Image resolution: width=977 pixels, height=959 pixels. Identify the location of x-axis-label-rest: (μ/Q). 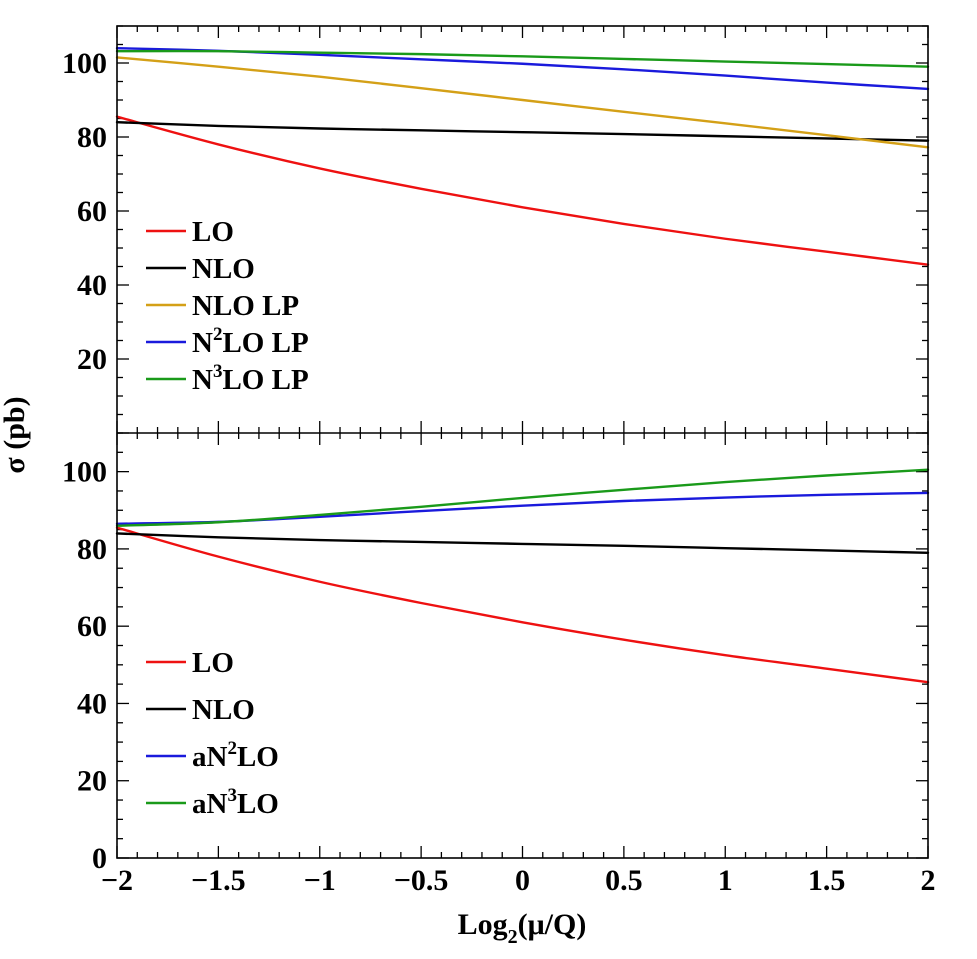
(552, 924).